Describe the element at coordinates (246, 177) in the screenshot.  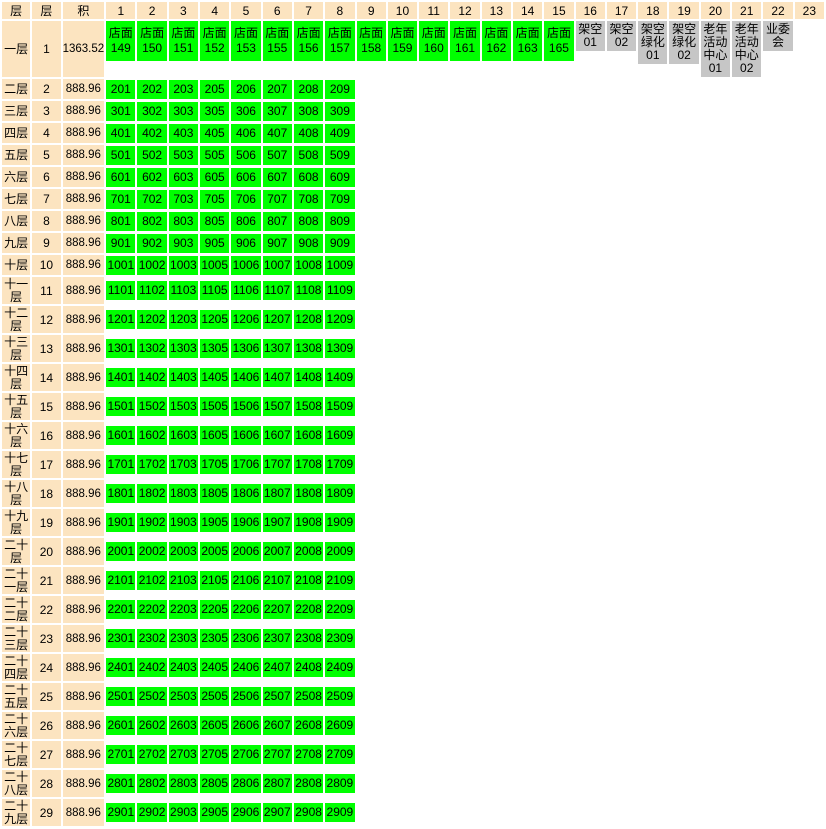
I see `unit: 606` at that location.